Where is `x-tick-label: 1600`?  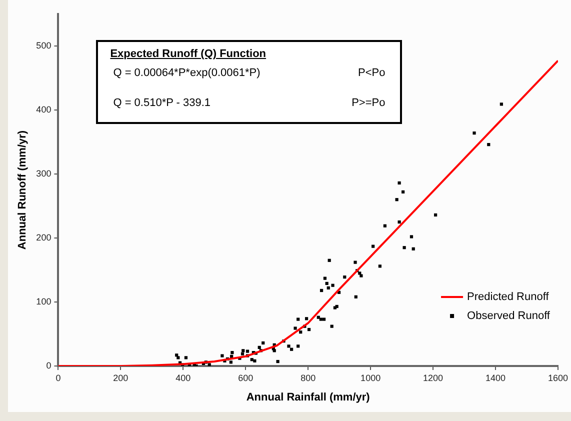 x-tick-label: 1600 is located at coordinates (558, 377).